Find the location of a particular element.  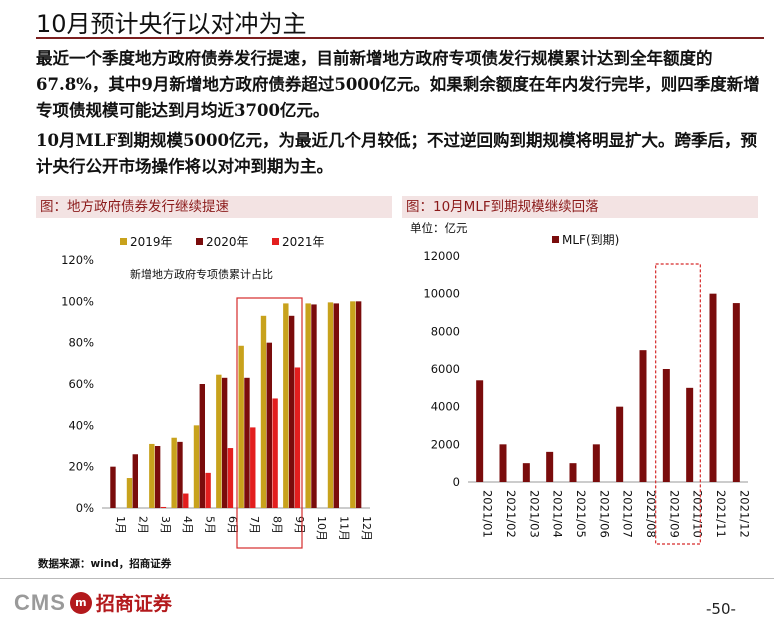

x-tick-label: 12月 is located at coordinates (366, 528).